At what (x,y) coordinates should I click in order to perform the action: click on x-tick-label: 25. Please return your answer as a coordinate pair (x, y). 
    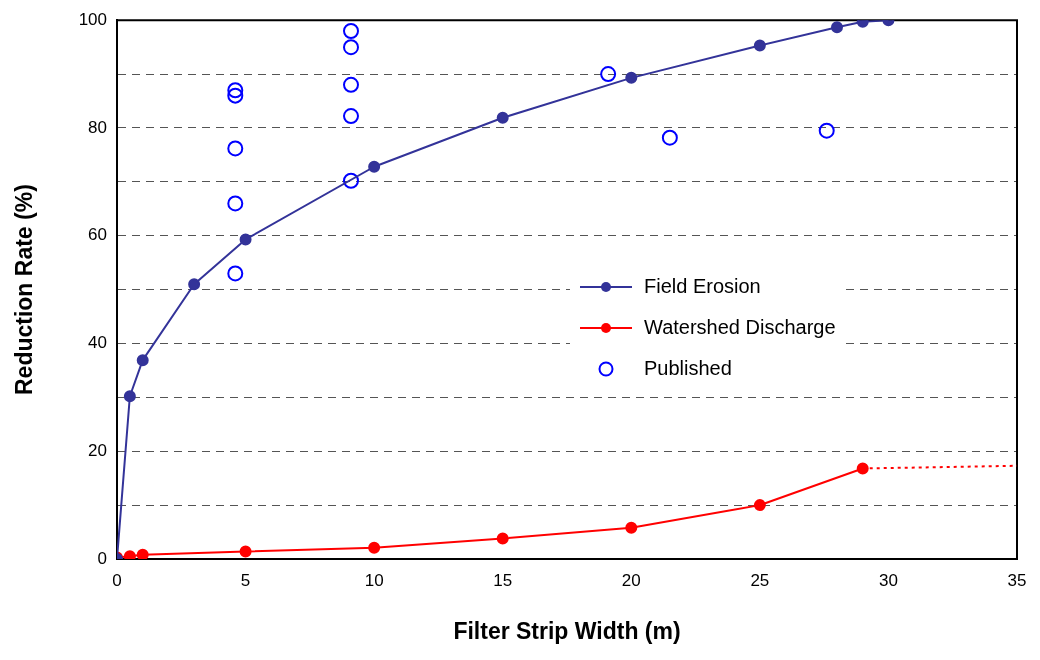
    Looking at the image, I should click on (760, 580).